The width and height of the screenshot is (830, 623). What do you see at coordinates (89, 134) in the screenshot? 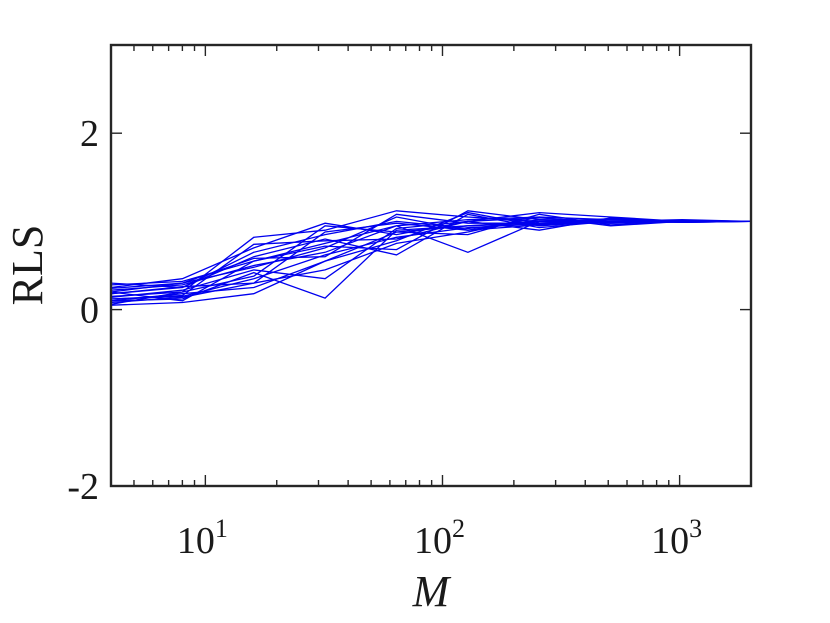
I see `y-tick-label: 2` at bounding box center [89, 134].